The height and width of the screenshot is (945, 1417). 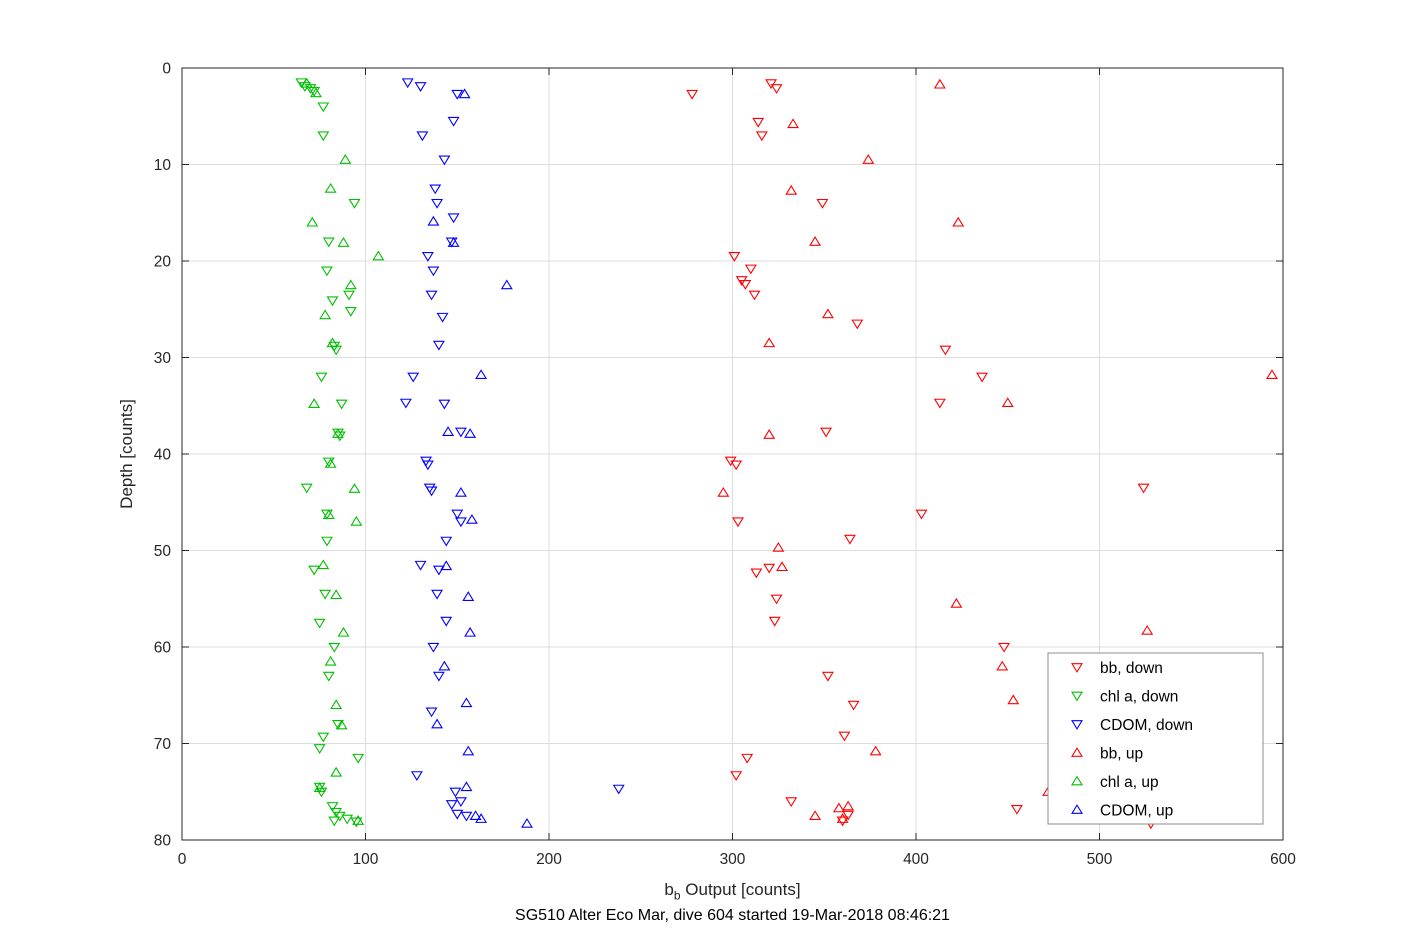 I want to click on series-chl-a-up, so click(x=342, y=451).